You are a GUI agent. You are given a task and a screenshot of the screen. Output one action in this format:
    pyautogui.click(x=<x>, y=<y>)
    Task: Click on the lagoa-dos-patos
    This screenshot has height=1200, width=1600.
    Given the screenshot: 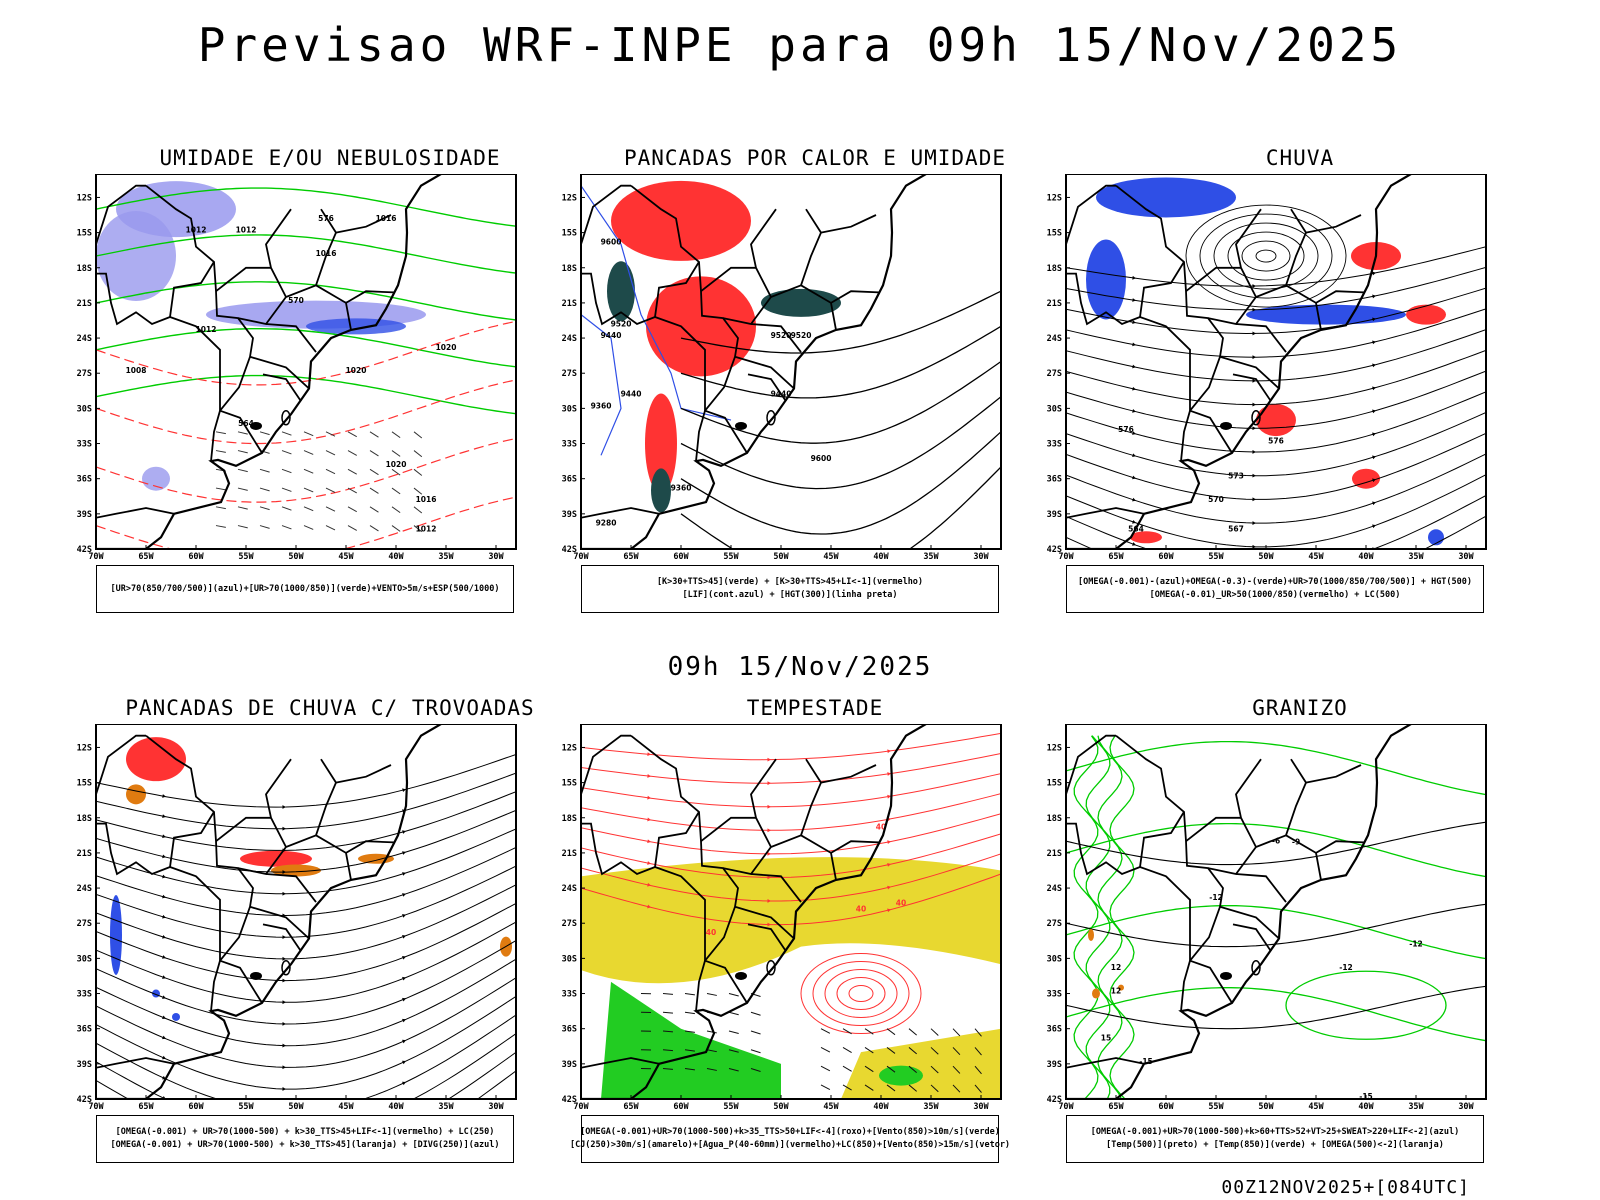 What is the action you would take?
    pyautogui.click(x=286, y=968)
    